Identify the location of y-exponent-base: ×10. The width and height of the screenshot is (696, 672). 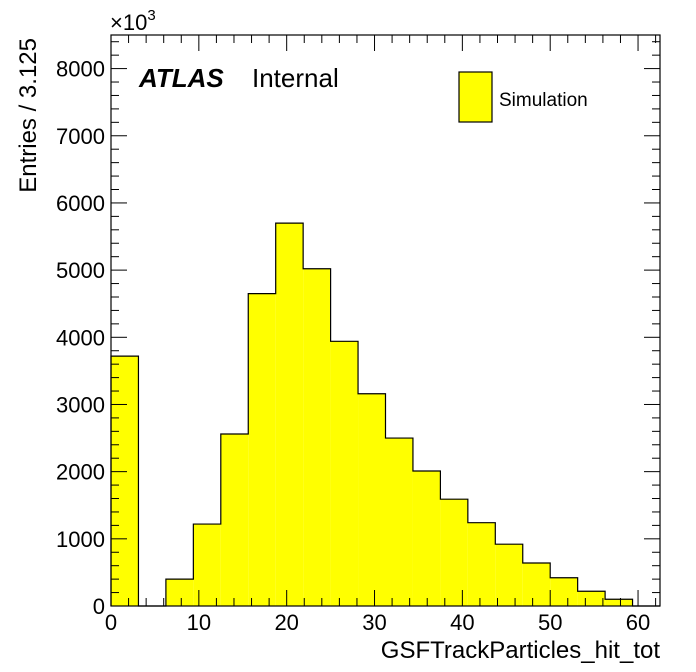
(128, 22).